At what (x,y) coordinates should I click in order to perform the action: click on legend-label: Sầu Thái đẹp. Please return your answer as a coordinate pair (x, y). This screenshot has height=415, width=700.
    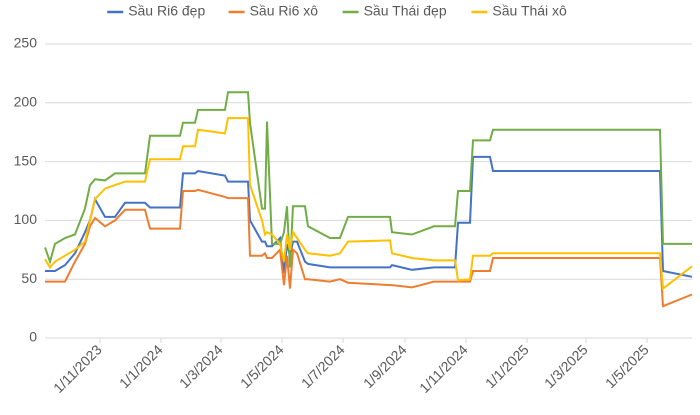
    Looking at the image, I should click on (405, 11).